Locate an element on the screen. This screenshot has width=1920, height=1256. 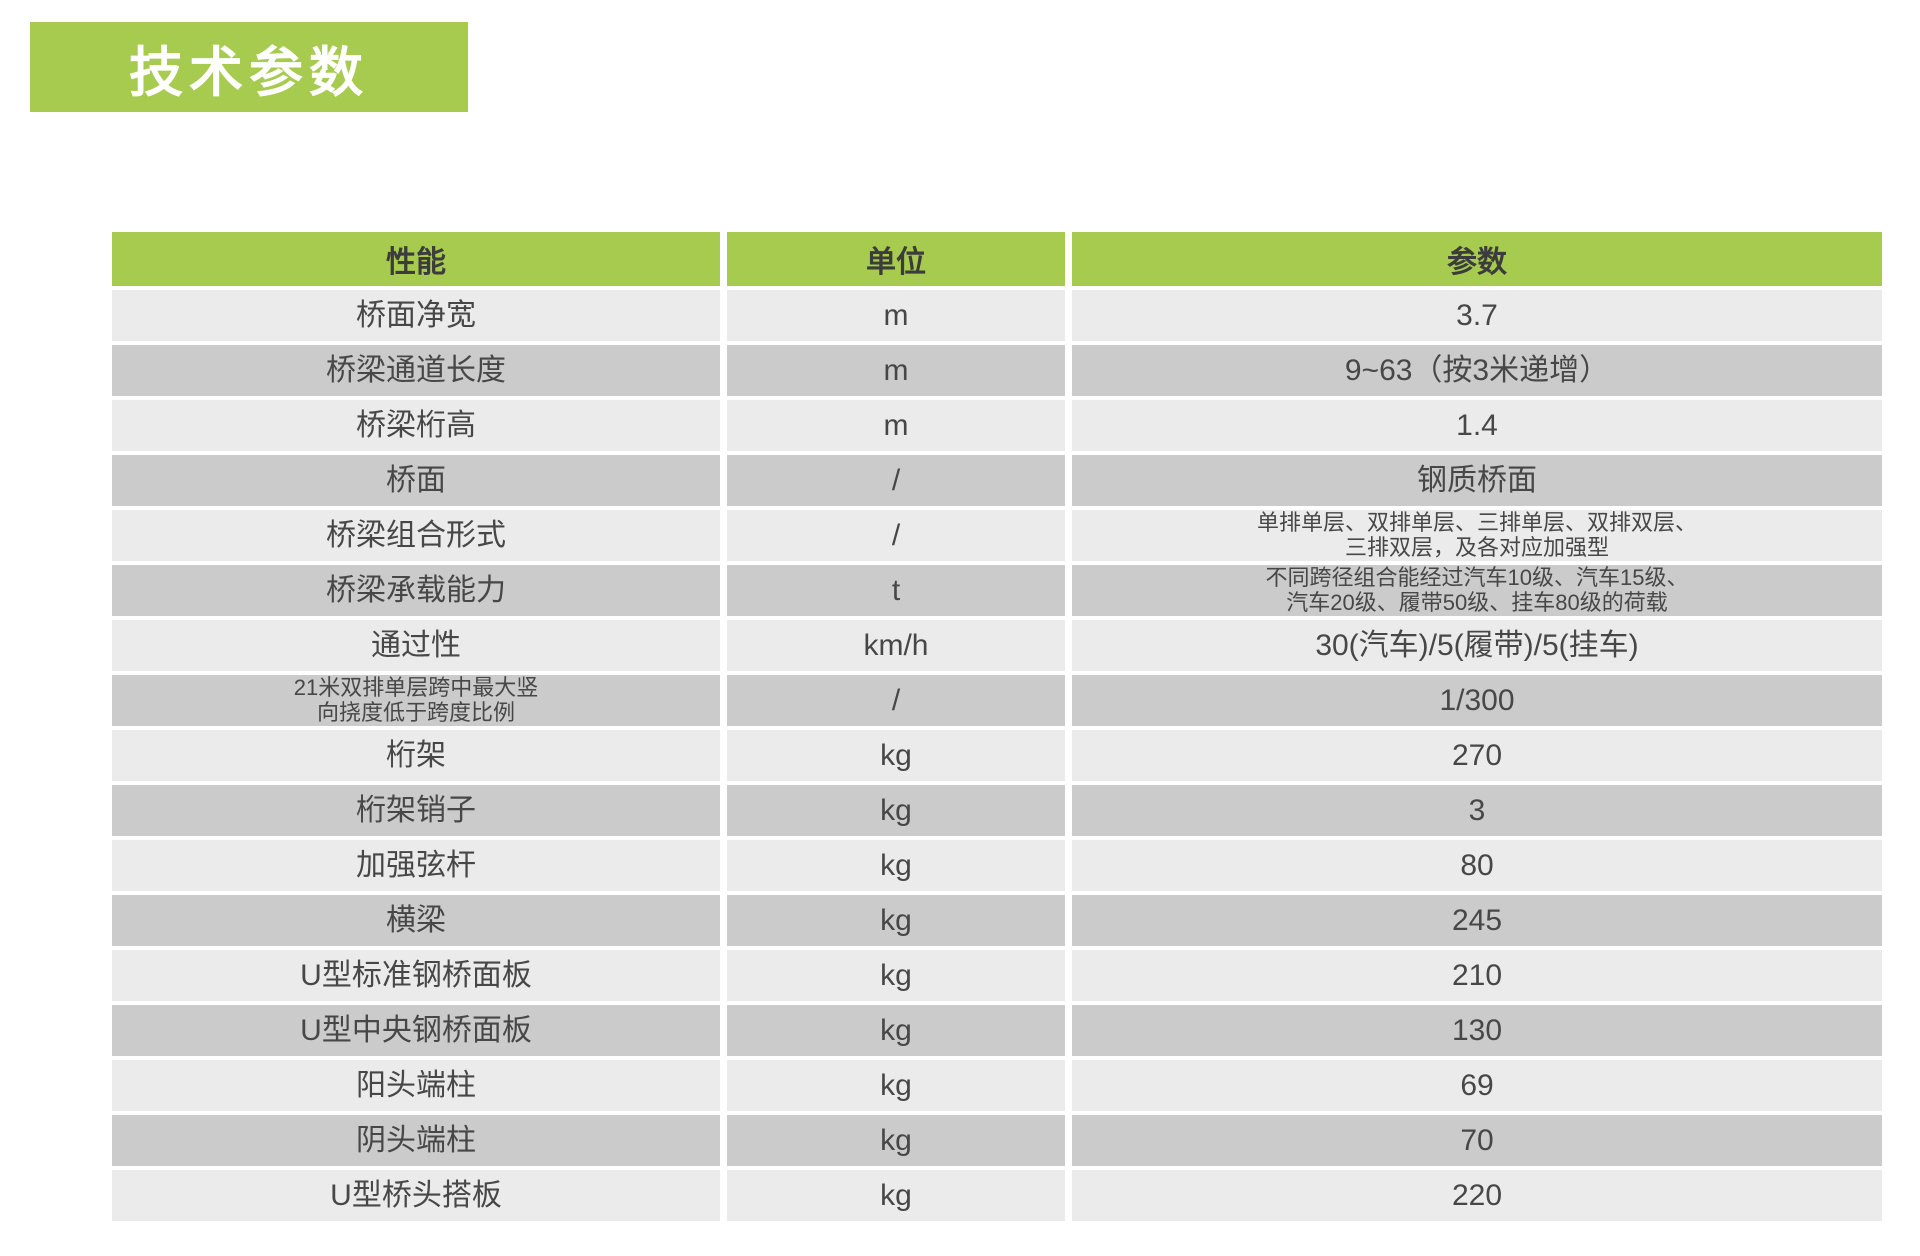
table-row: 横梁 kg 245 is located at coordinates (997, 920).